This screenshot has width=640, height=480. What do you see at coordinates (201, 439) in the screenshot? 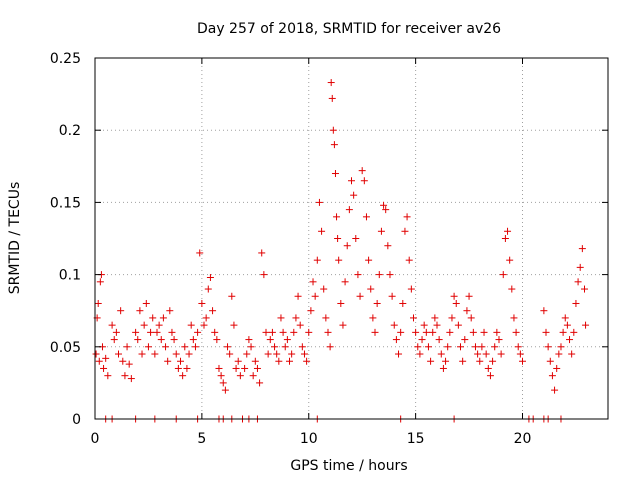
I see `x-tick-label: 5` at bounding box center [201, 439].